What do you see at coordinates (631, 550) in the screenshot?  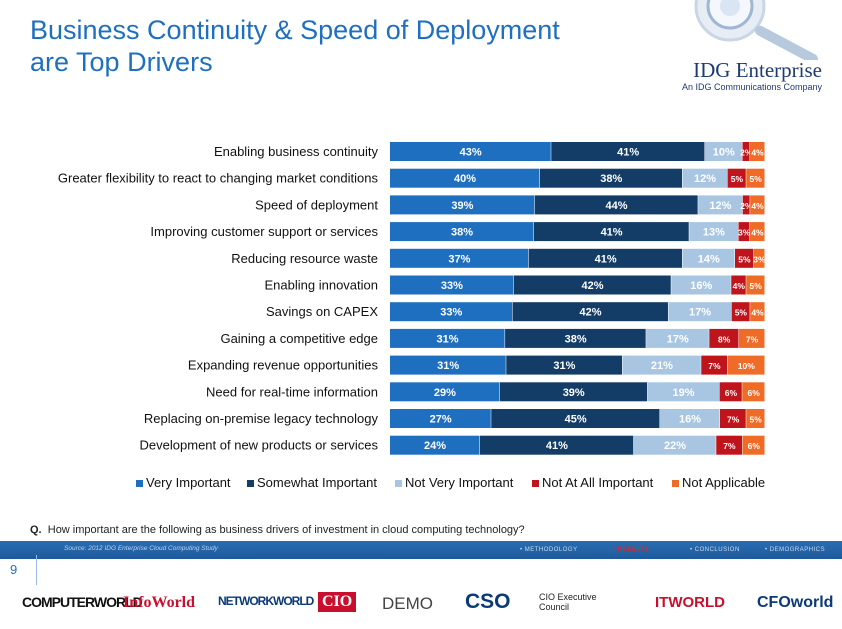 I see `nav-results: • RESULTS` at bounding box center [631, 550].